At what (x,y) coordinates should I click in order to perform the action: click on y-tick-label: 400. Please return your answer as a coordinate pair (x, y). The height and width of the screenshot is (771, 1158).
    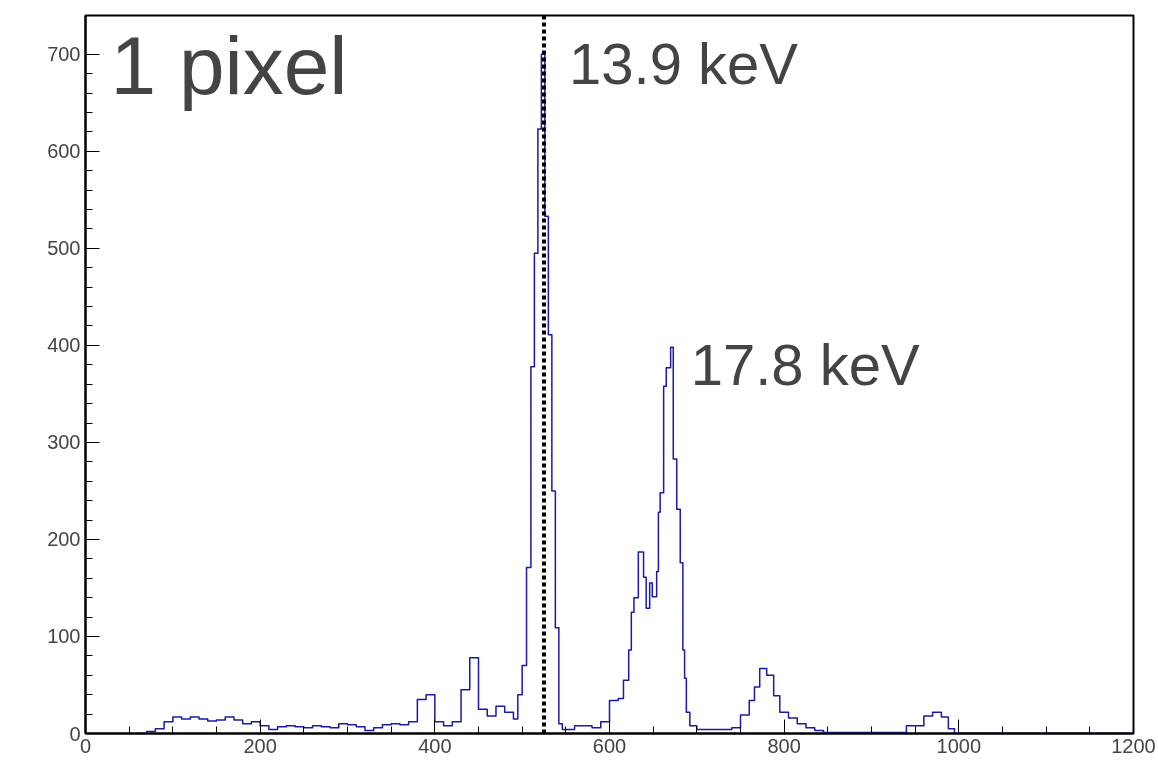
    Looking at the image, I should click on (64, 345).